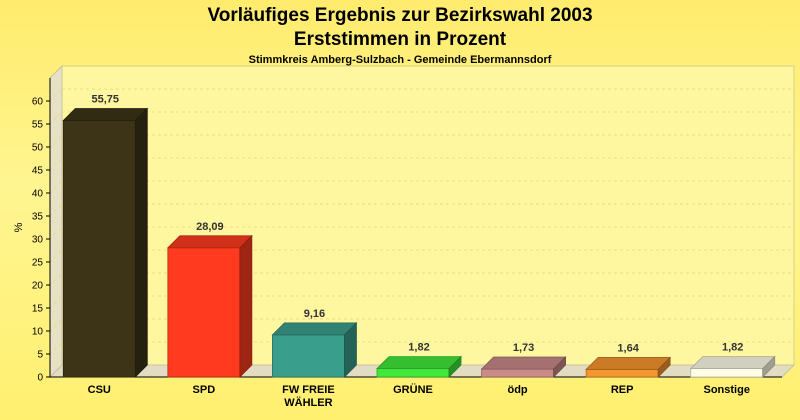 The width and height of the screenshot is (800, 420). What do you see at coordinates (517, 390) in the screenshot?
I see `category-label: ödp` at bounding box center [517, 390].